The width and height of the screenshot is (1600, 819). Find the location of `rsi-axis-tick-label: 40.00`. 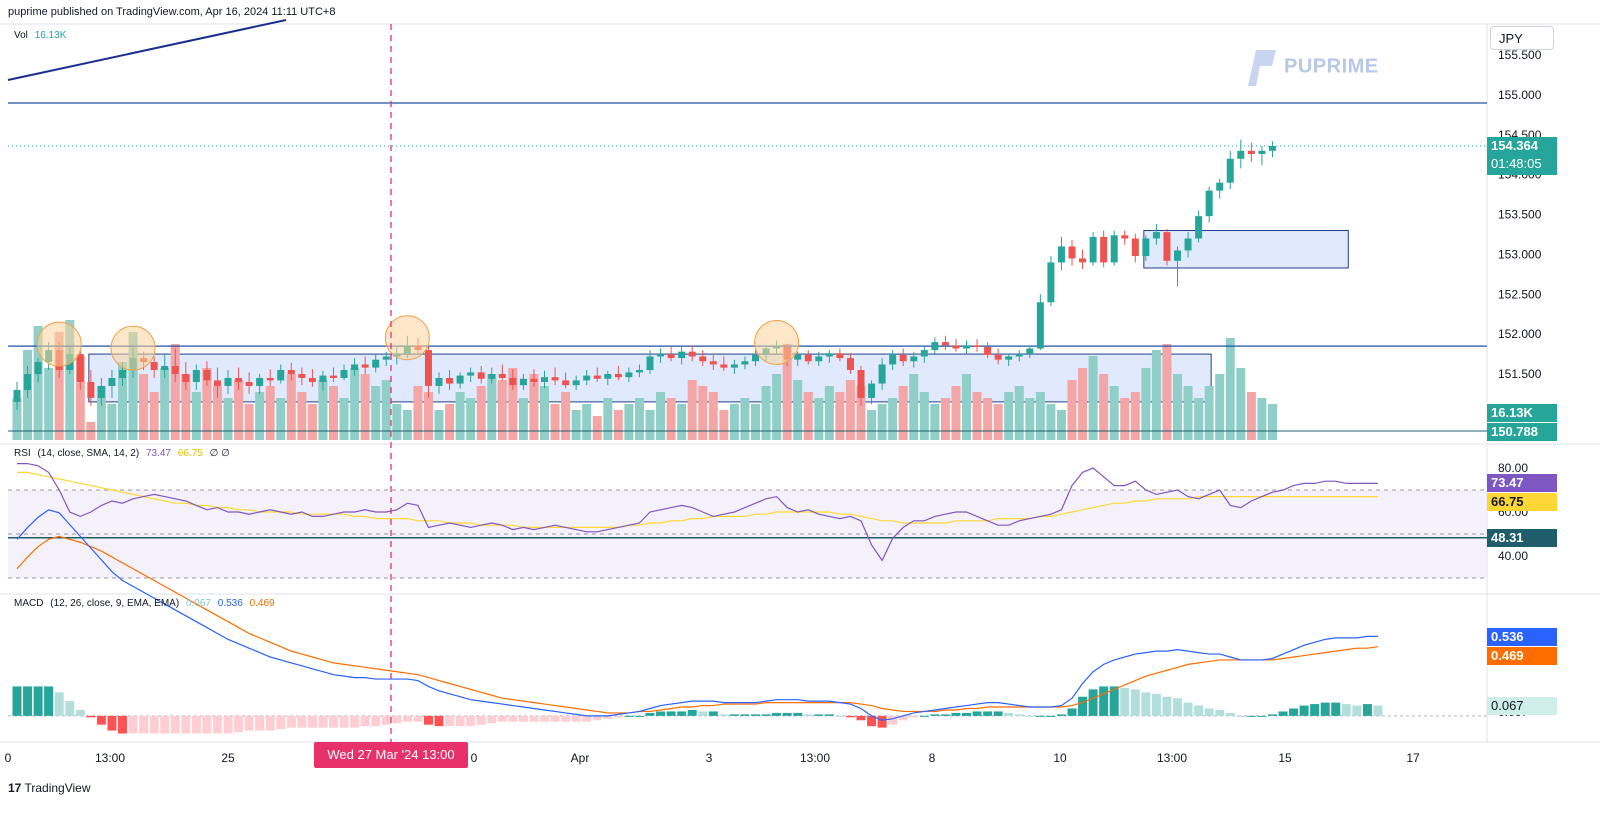

rsi-axis-tick-label: 40.00 is located at coordinates (1513, 556).